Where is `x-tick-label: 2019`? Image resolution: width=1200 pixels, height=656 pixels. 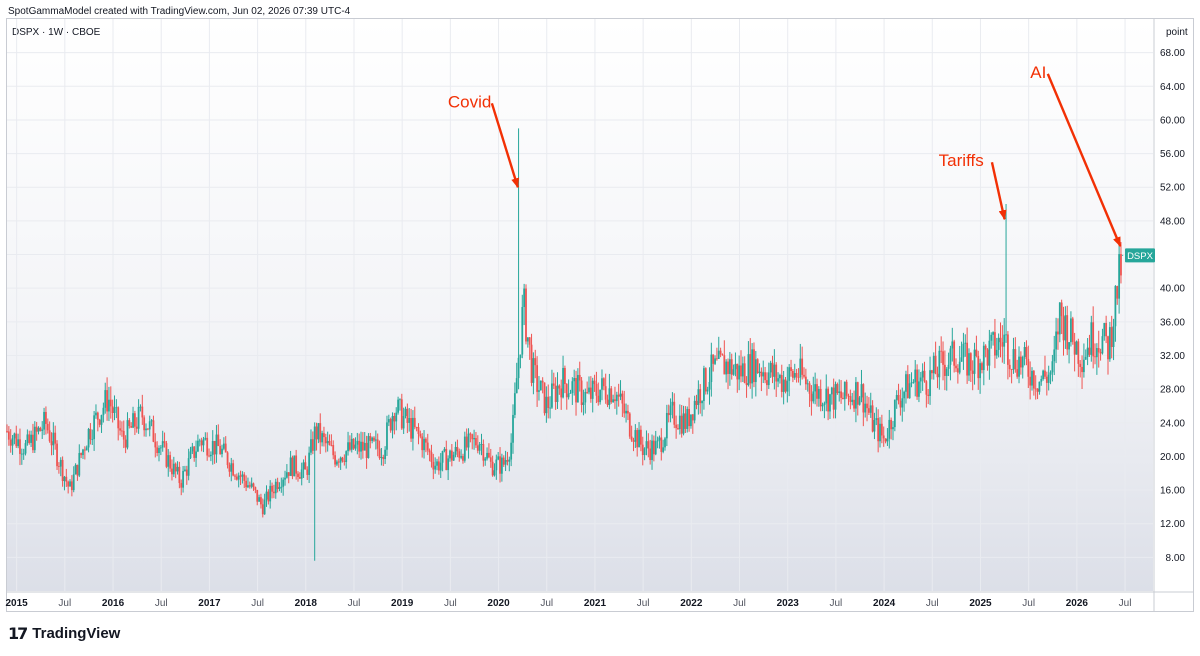 x-tick-label: 2019 is located at coordinates (402, 603).